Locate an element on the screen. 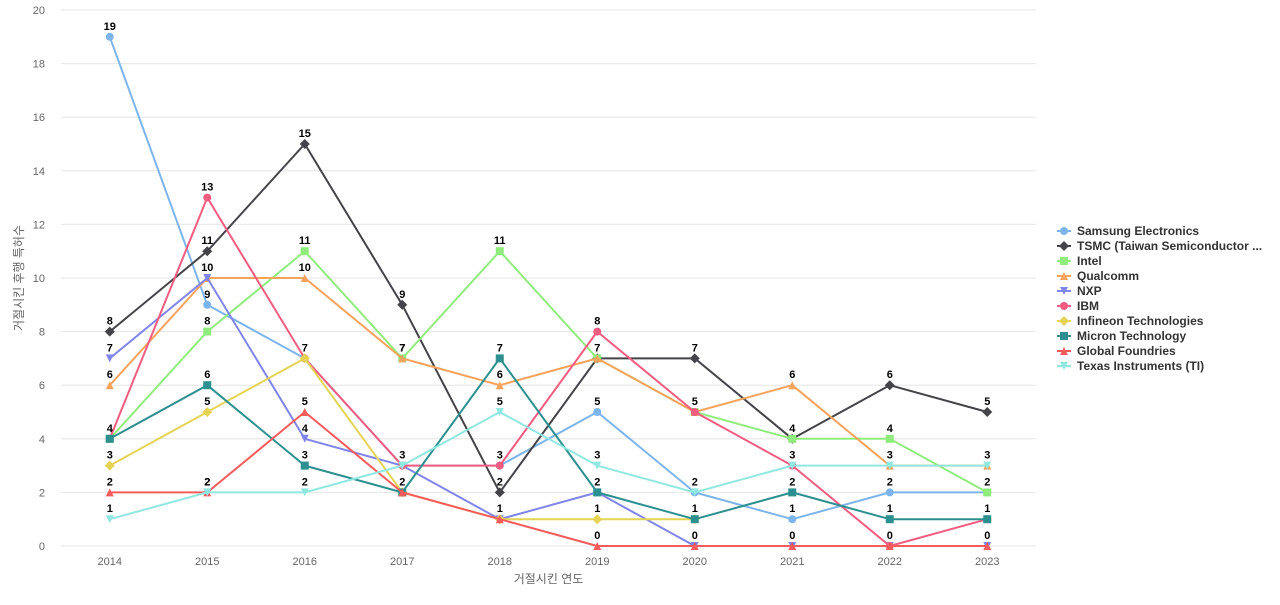 This screenshot has height=605, width=1280. legend-item: Samsung Electronics is located at coordinates (1128, 231).